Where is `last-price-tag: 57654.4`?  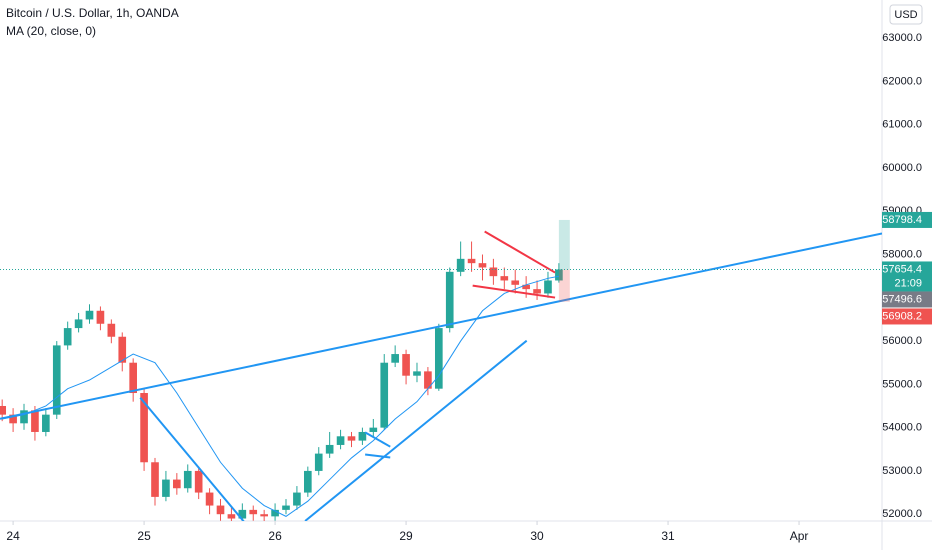
last-price-tag: 57654.4 is located at coordinates (902, 269).